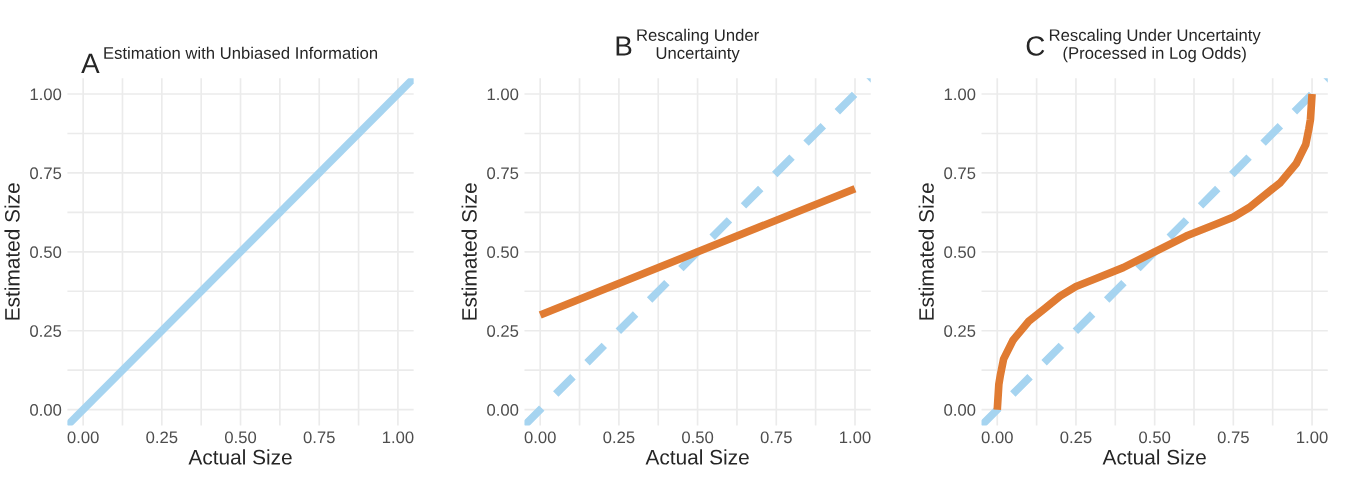 This screenshot has height=489, width=1348. Describe the element at coordinates (1155, 45) in the screenshot. I see `chart-title: Rescaling Under Uncertainty (Processed in Log Odds)` at that location.